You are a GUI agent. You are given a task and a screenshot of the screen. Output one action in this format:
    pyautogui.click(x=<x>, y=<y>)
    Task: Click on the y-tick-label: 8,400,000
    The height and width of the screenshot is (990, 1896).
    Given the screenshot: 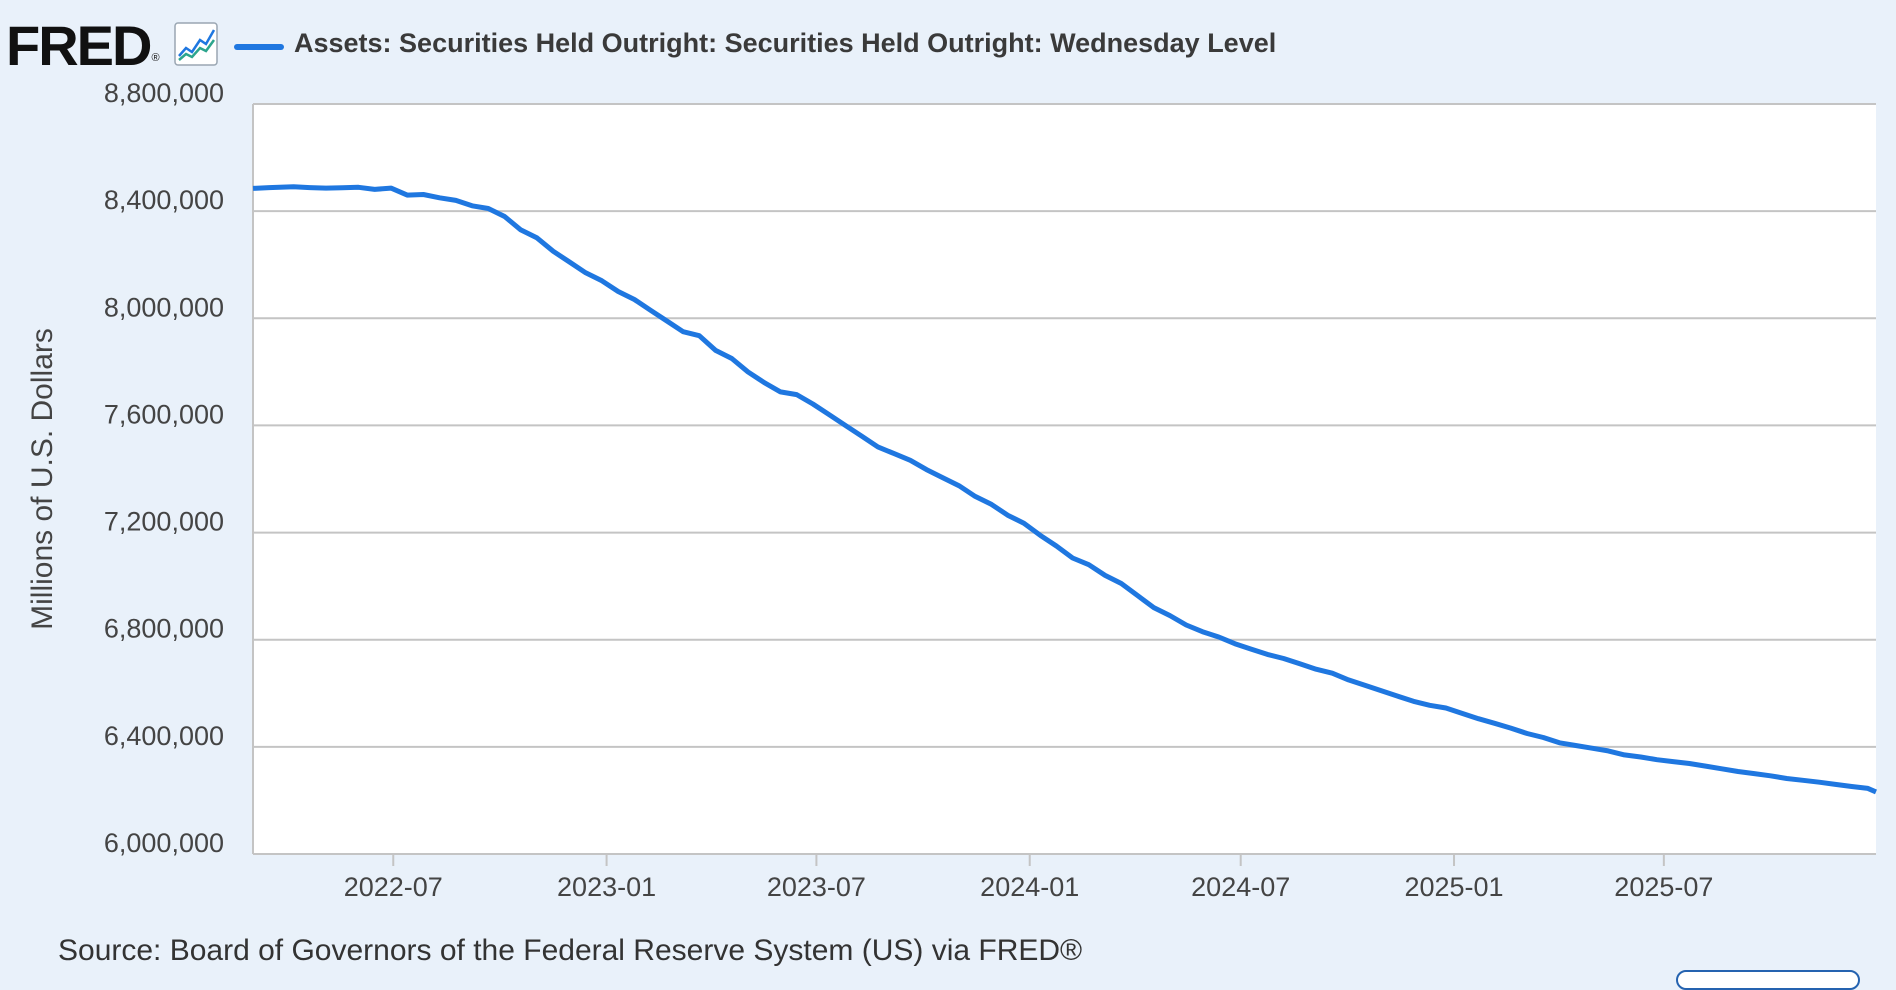 What is the action you would take?
    pyautogui.click(x=164, y=200)
    